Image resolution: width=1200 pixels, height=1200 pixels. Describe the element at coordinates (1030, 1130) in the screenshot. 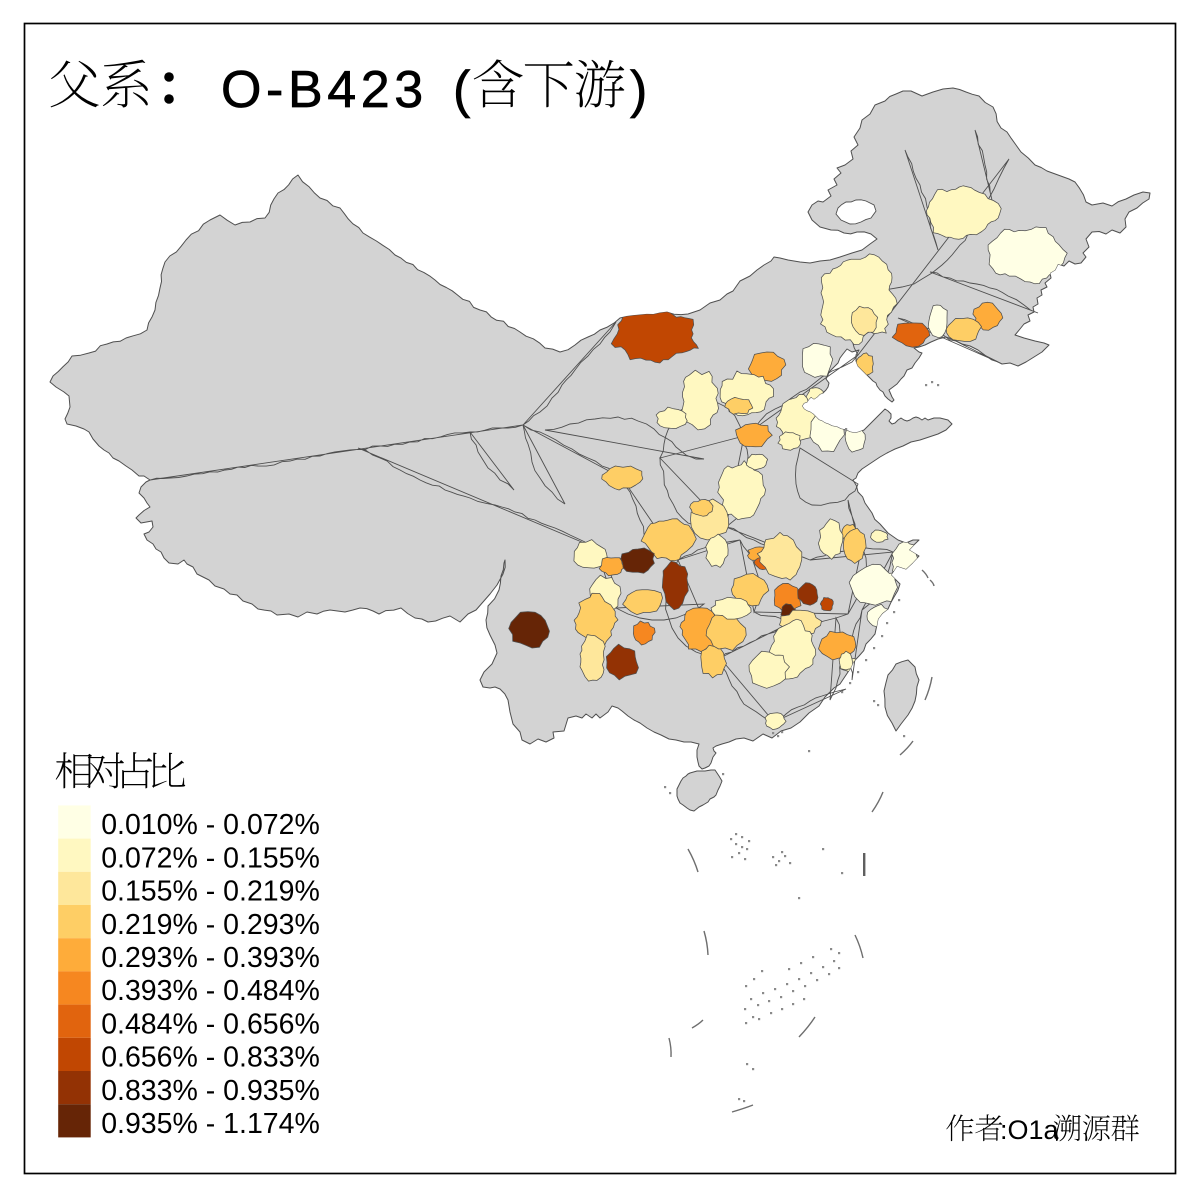

I see `svg-text: :O1a` at that location.